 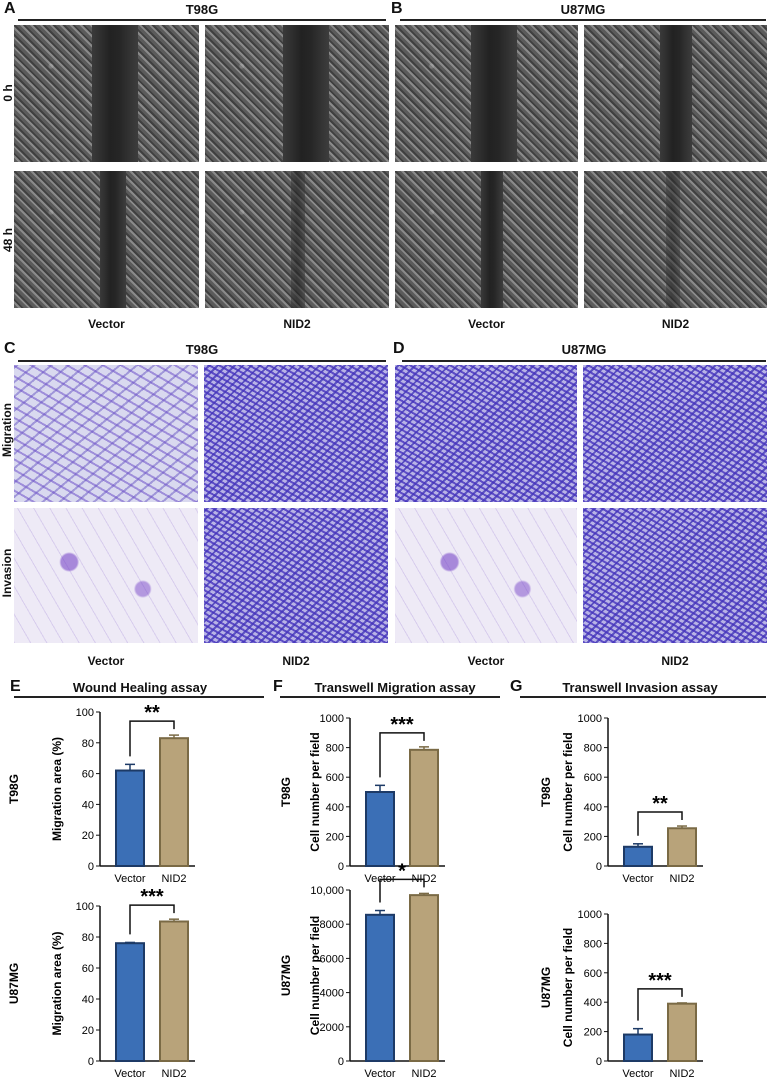 What do you see at coordinates (88, 1031) in the screenshot?
I see `e2-ytick-label-1: 20` at bounding box center [88, 1031].